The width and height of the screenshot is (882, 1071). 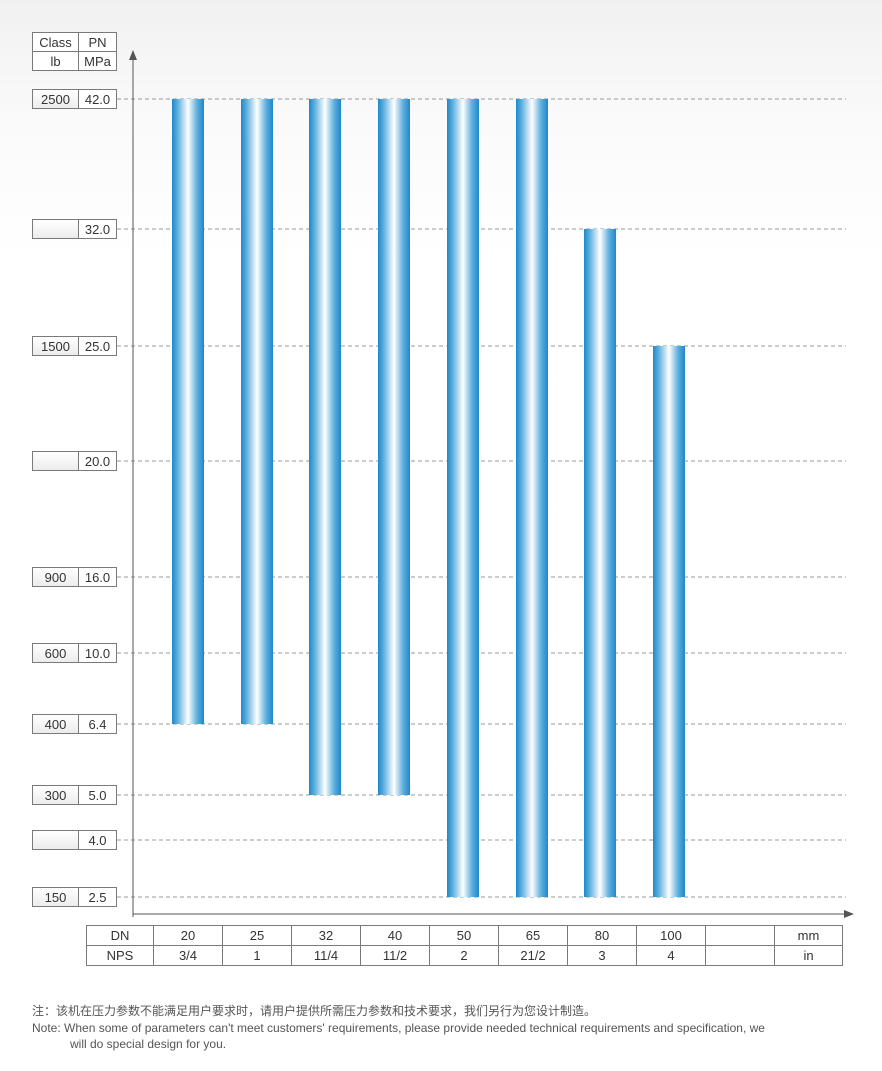 I want to click on pn-cell: 2.5, so click(x=98, y=897).